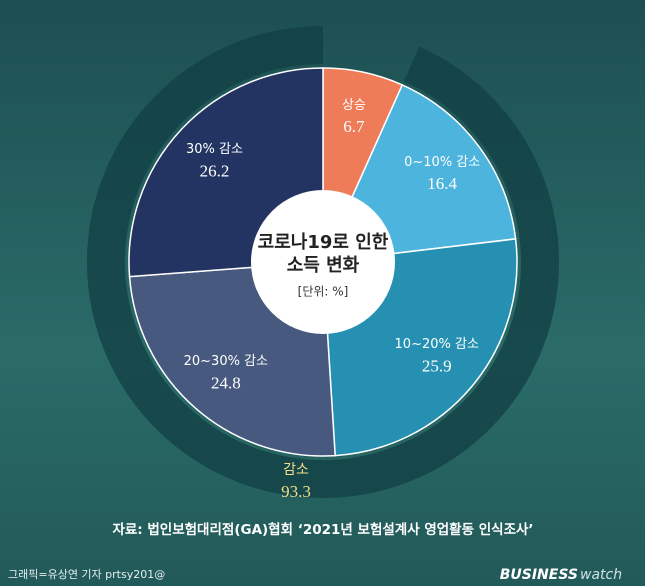 This screenshot has height=586, width=645. I want to click on slice-value: 26.2, so click(215, 170).